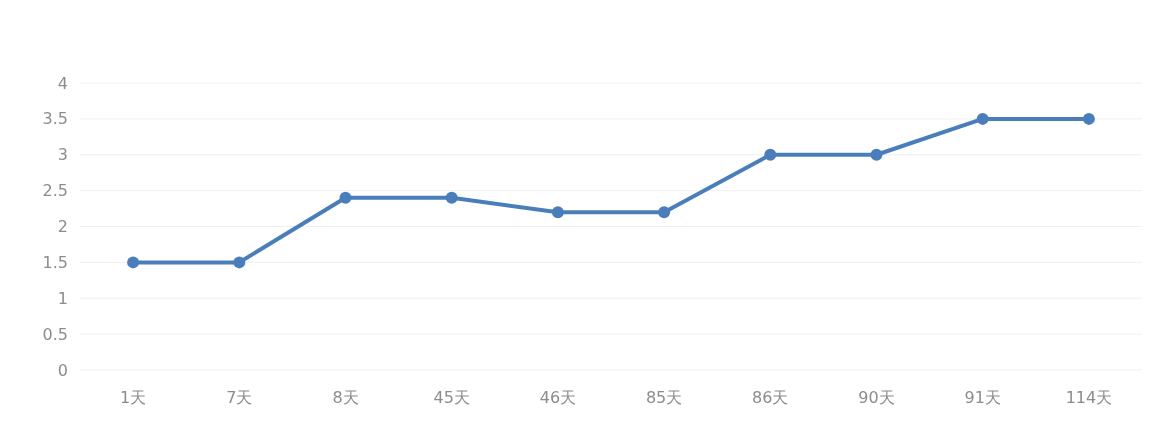  What do you see at coordinates (451, 397) in the screenshot?
I see `x-tick-label: 45天` at bounding box center [451, 397].